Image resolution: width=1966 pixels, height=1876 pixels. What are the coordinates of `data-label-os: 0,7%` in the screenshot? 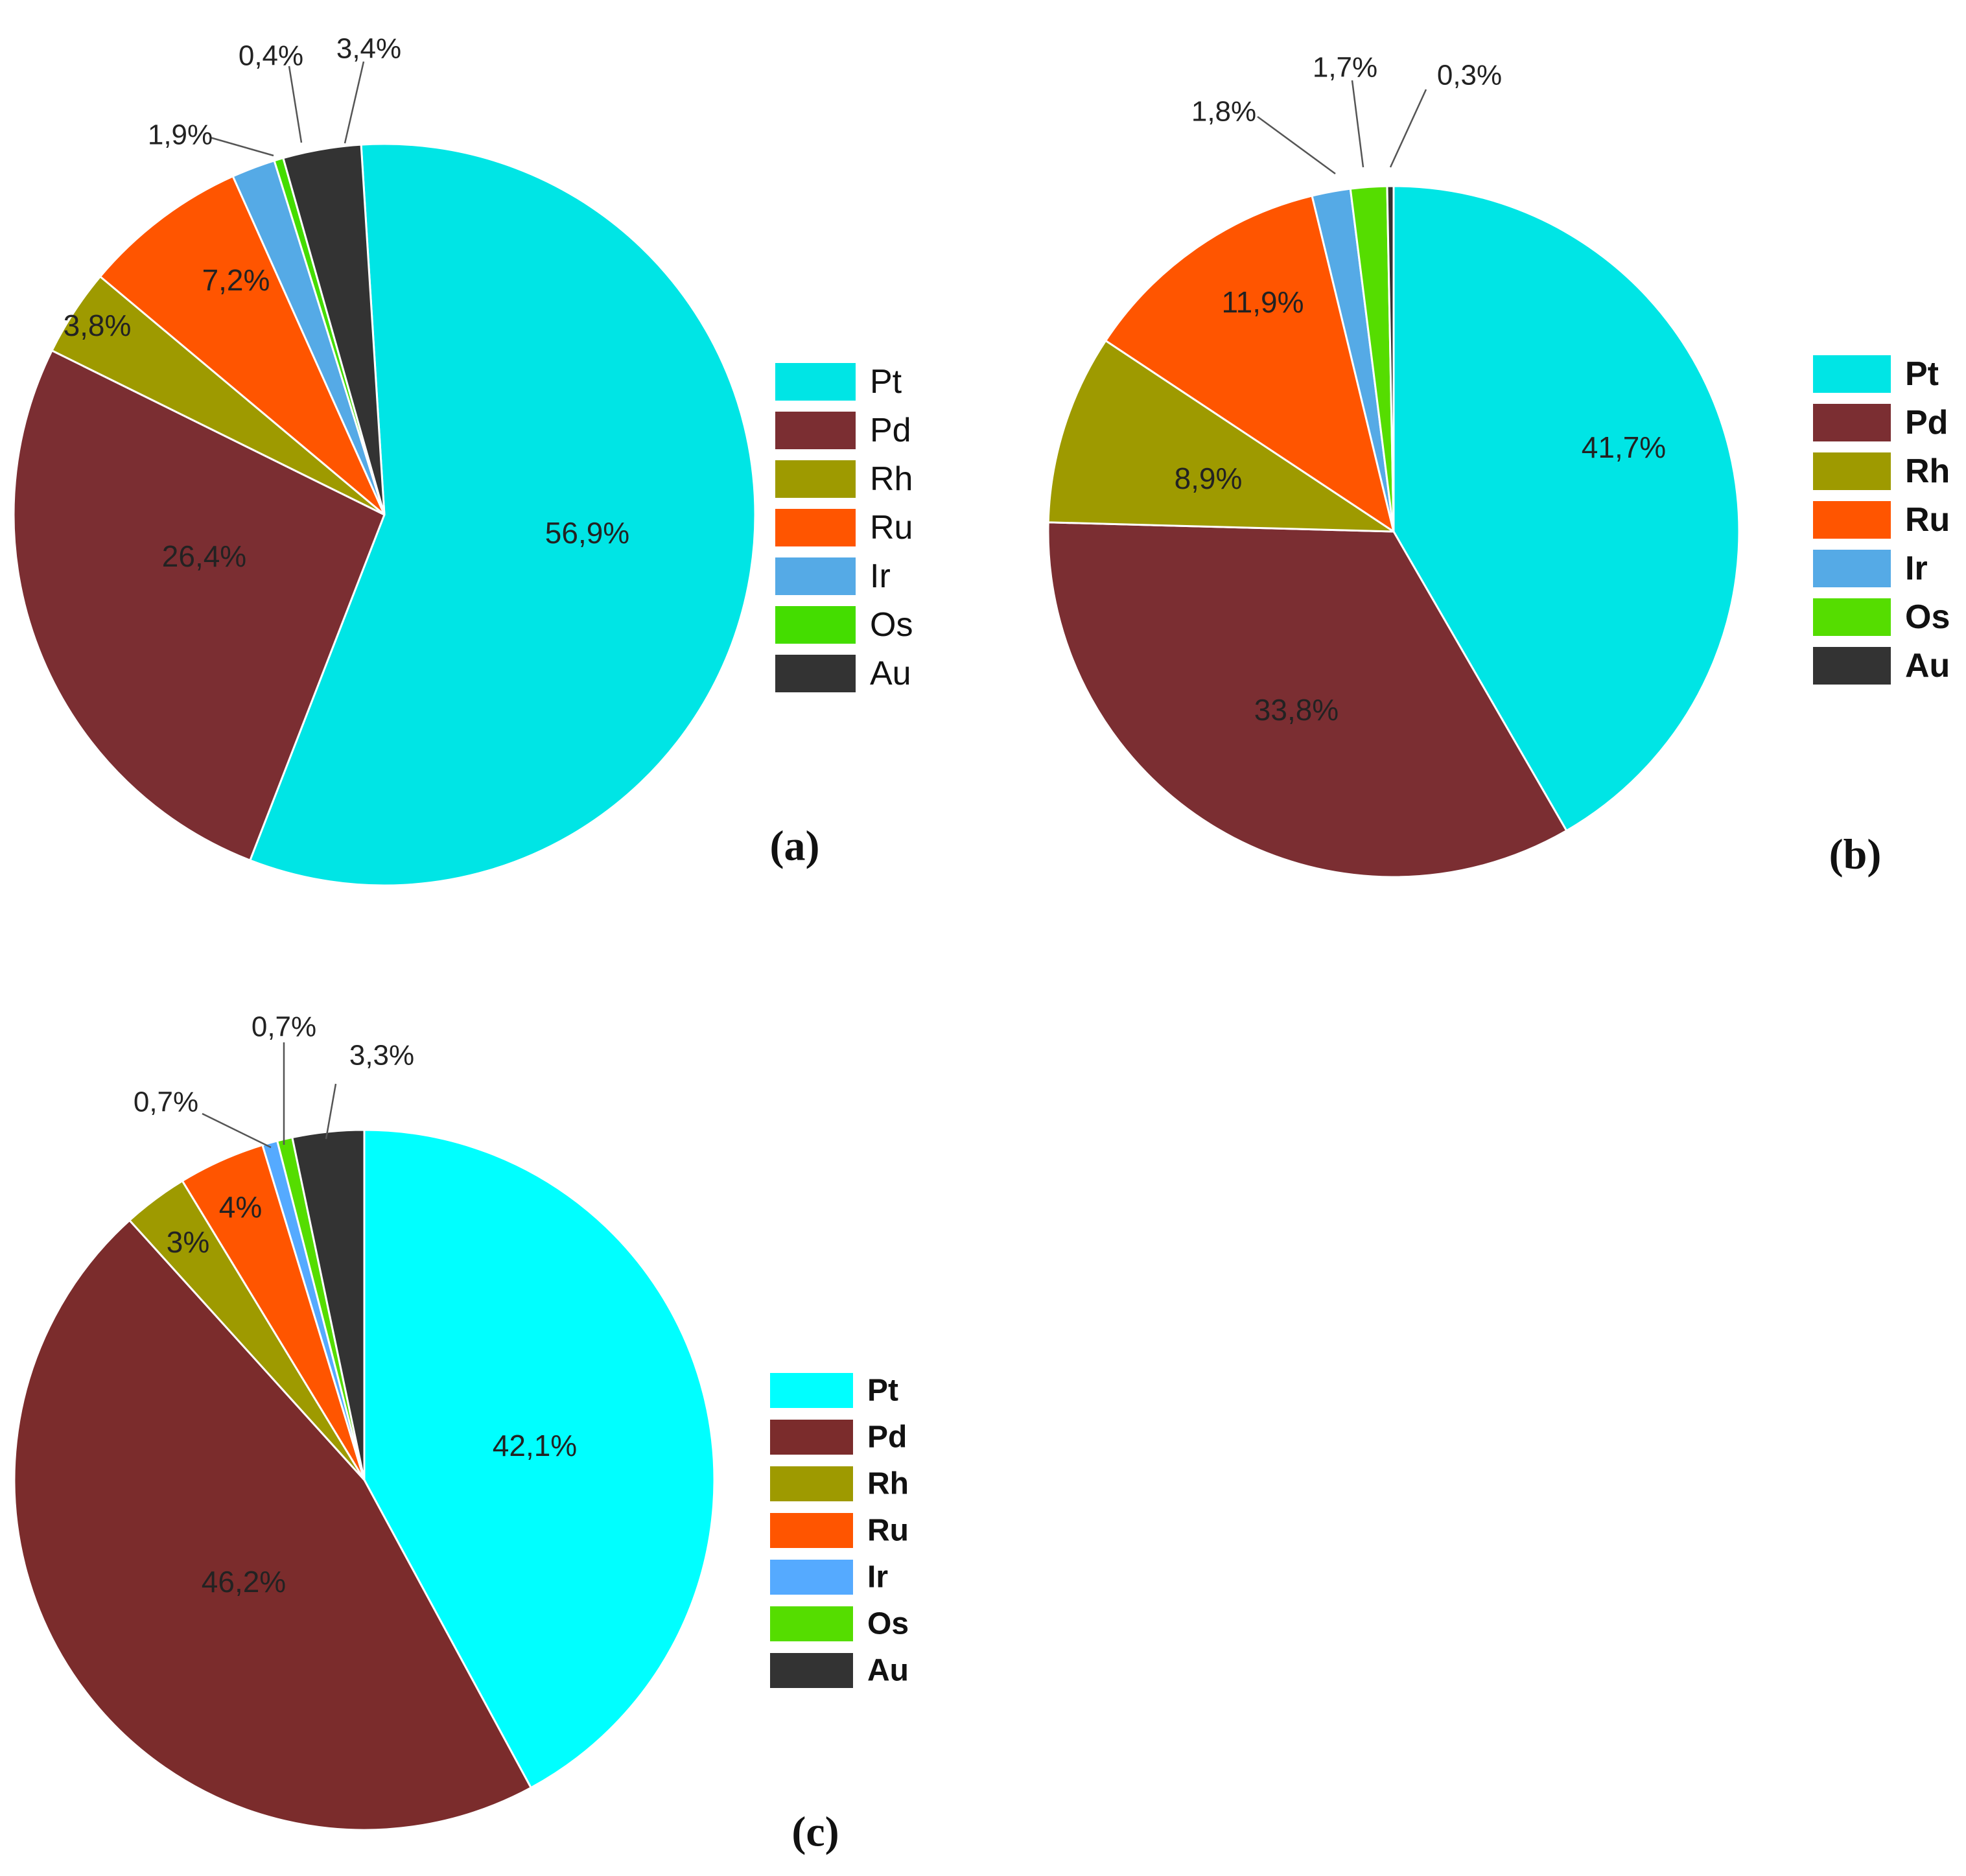 It's located at (284, 1027).